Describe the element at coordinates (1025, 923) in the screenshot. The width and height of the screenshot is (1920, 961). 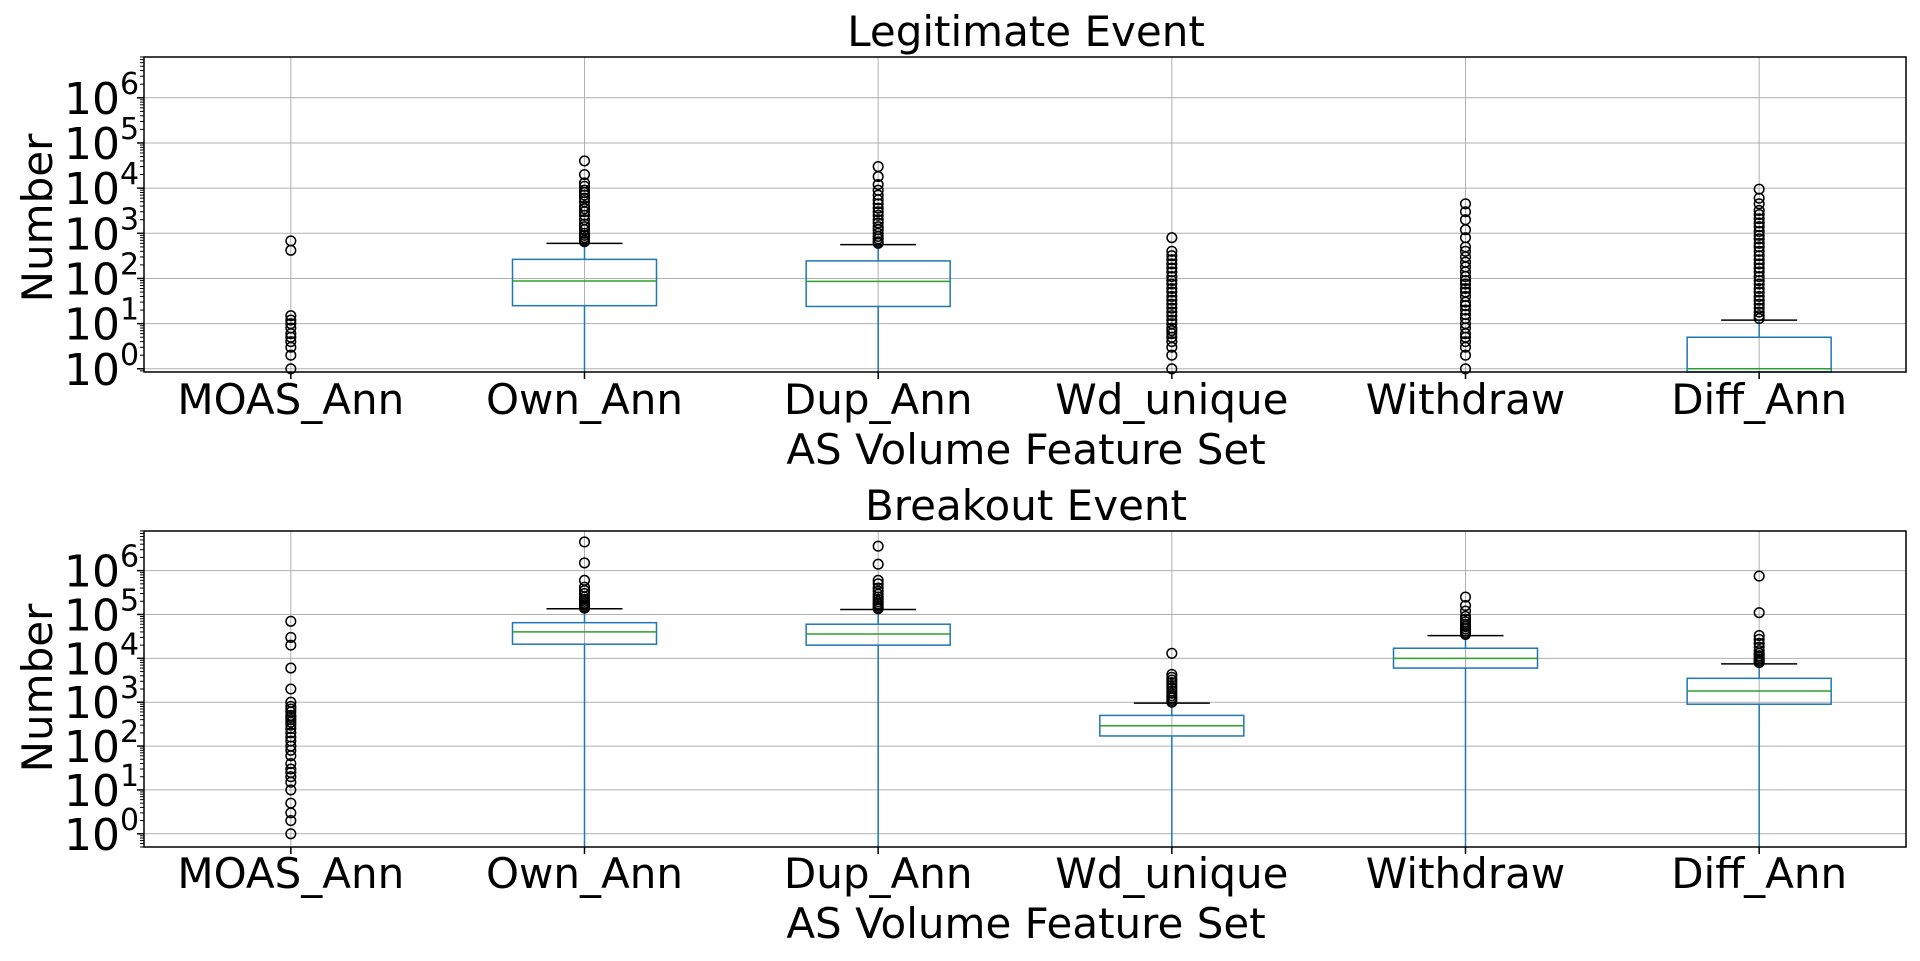
I see `x-axis-label: AS Volume Feature Set` at that location.